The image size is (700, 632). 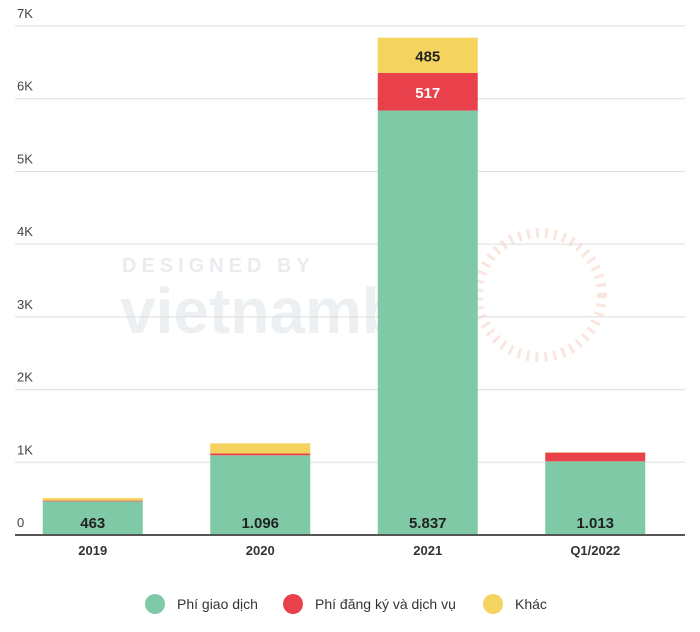 I want to click on legend-label: Phí đăng ký và dịch vụ, so click(x=385, y=604).